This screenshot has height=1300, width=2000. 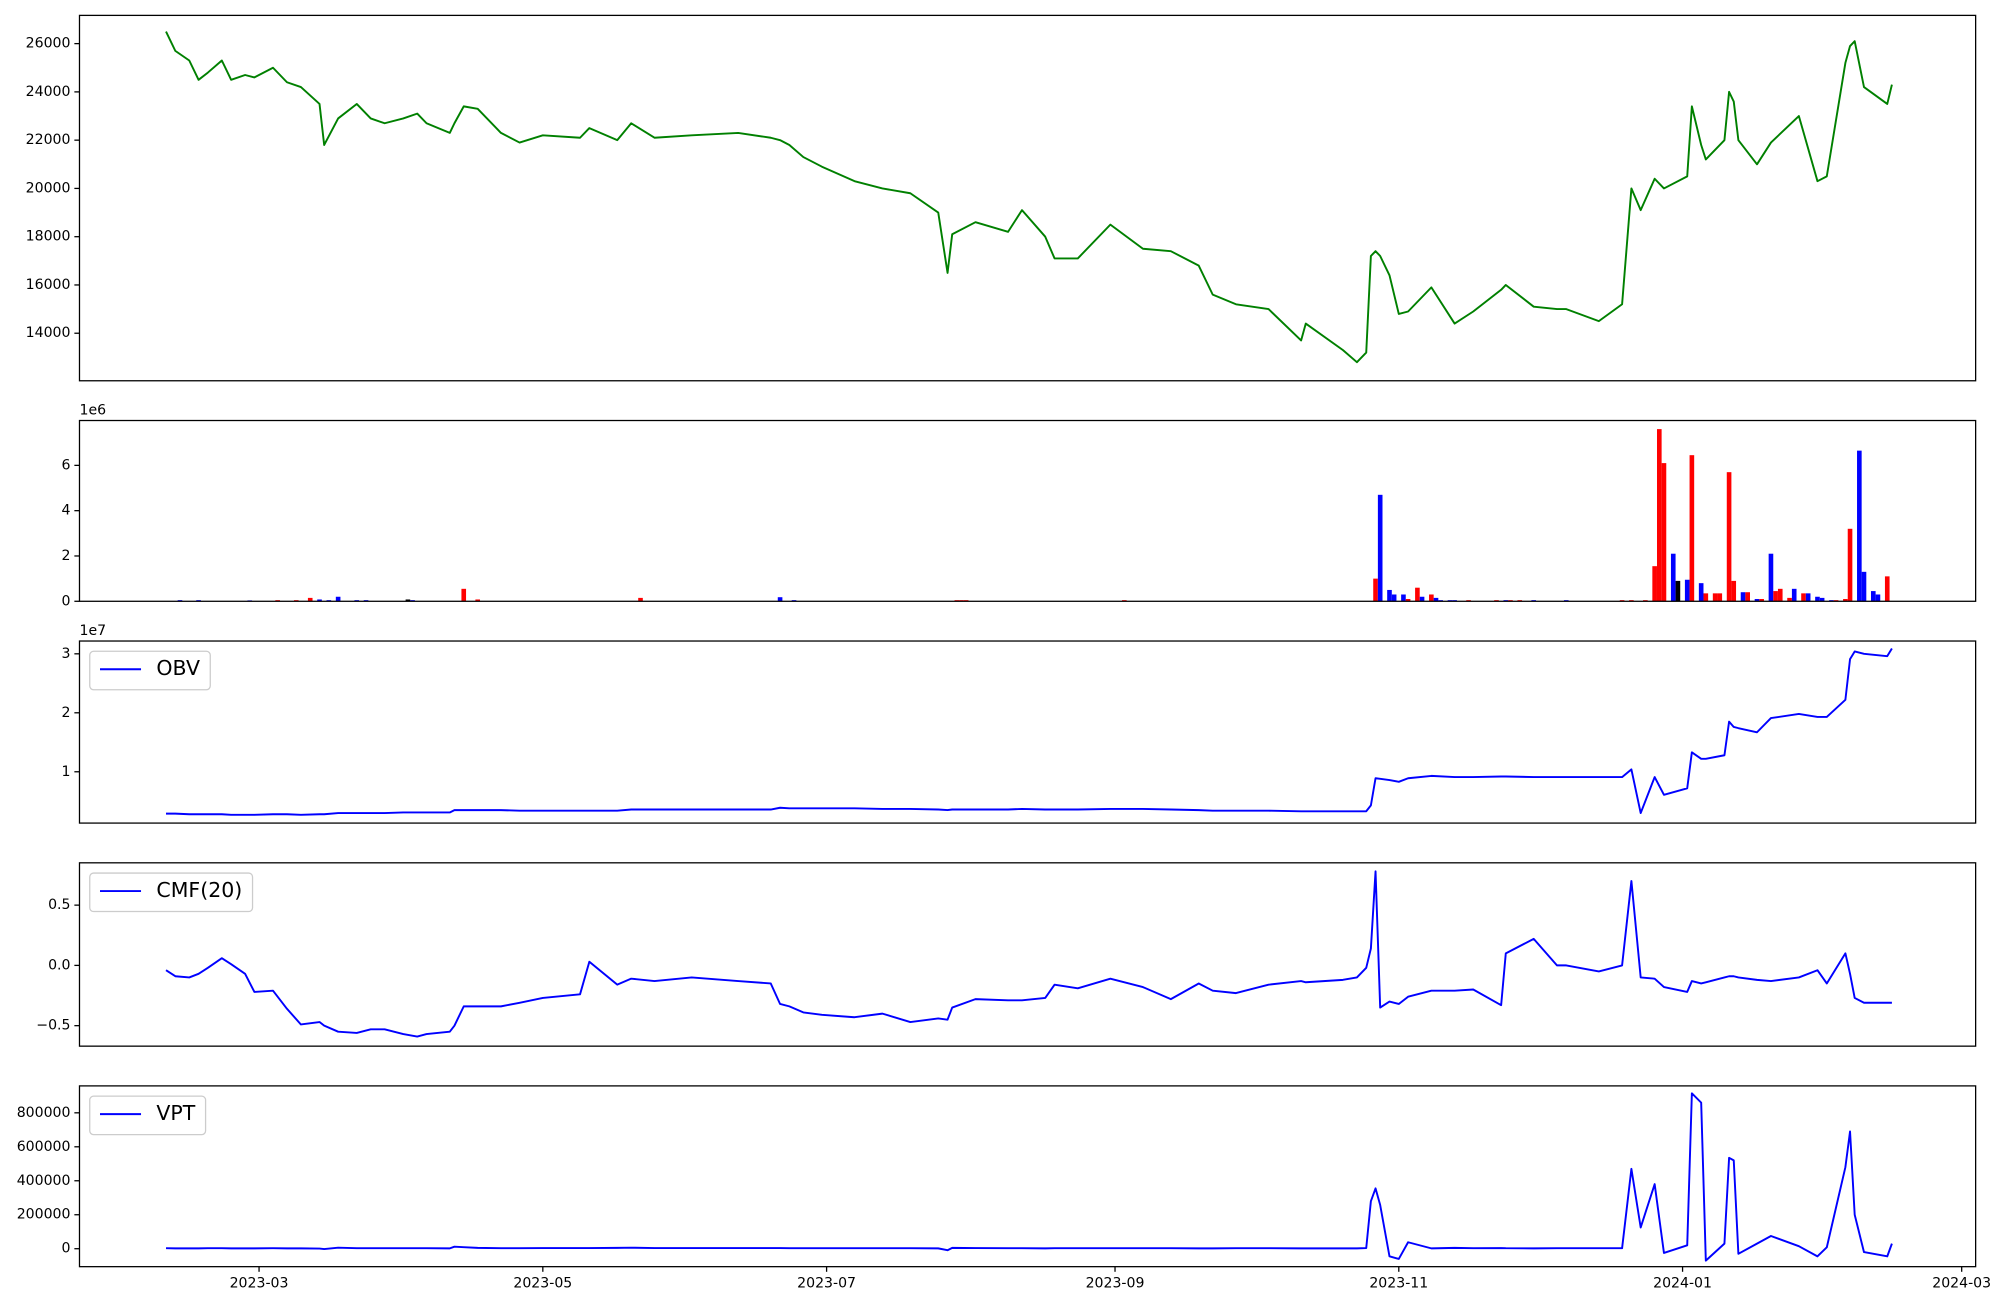 What do you see at coordinates (66, 772) in the screenshot?
I see `y-tick-label: 1` at bounding box center [66, 772].